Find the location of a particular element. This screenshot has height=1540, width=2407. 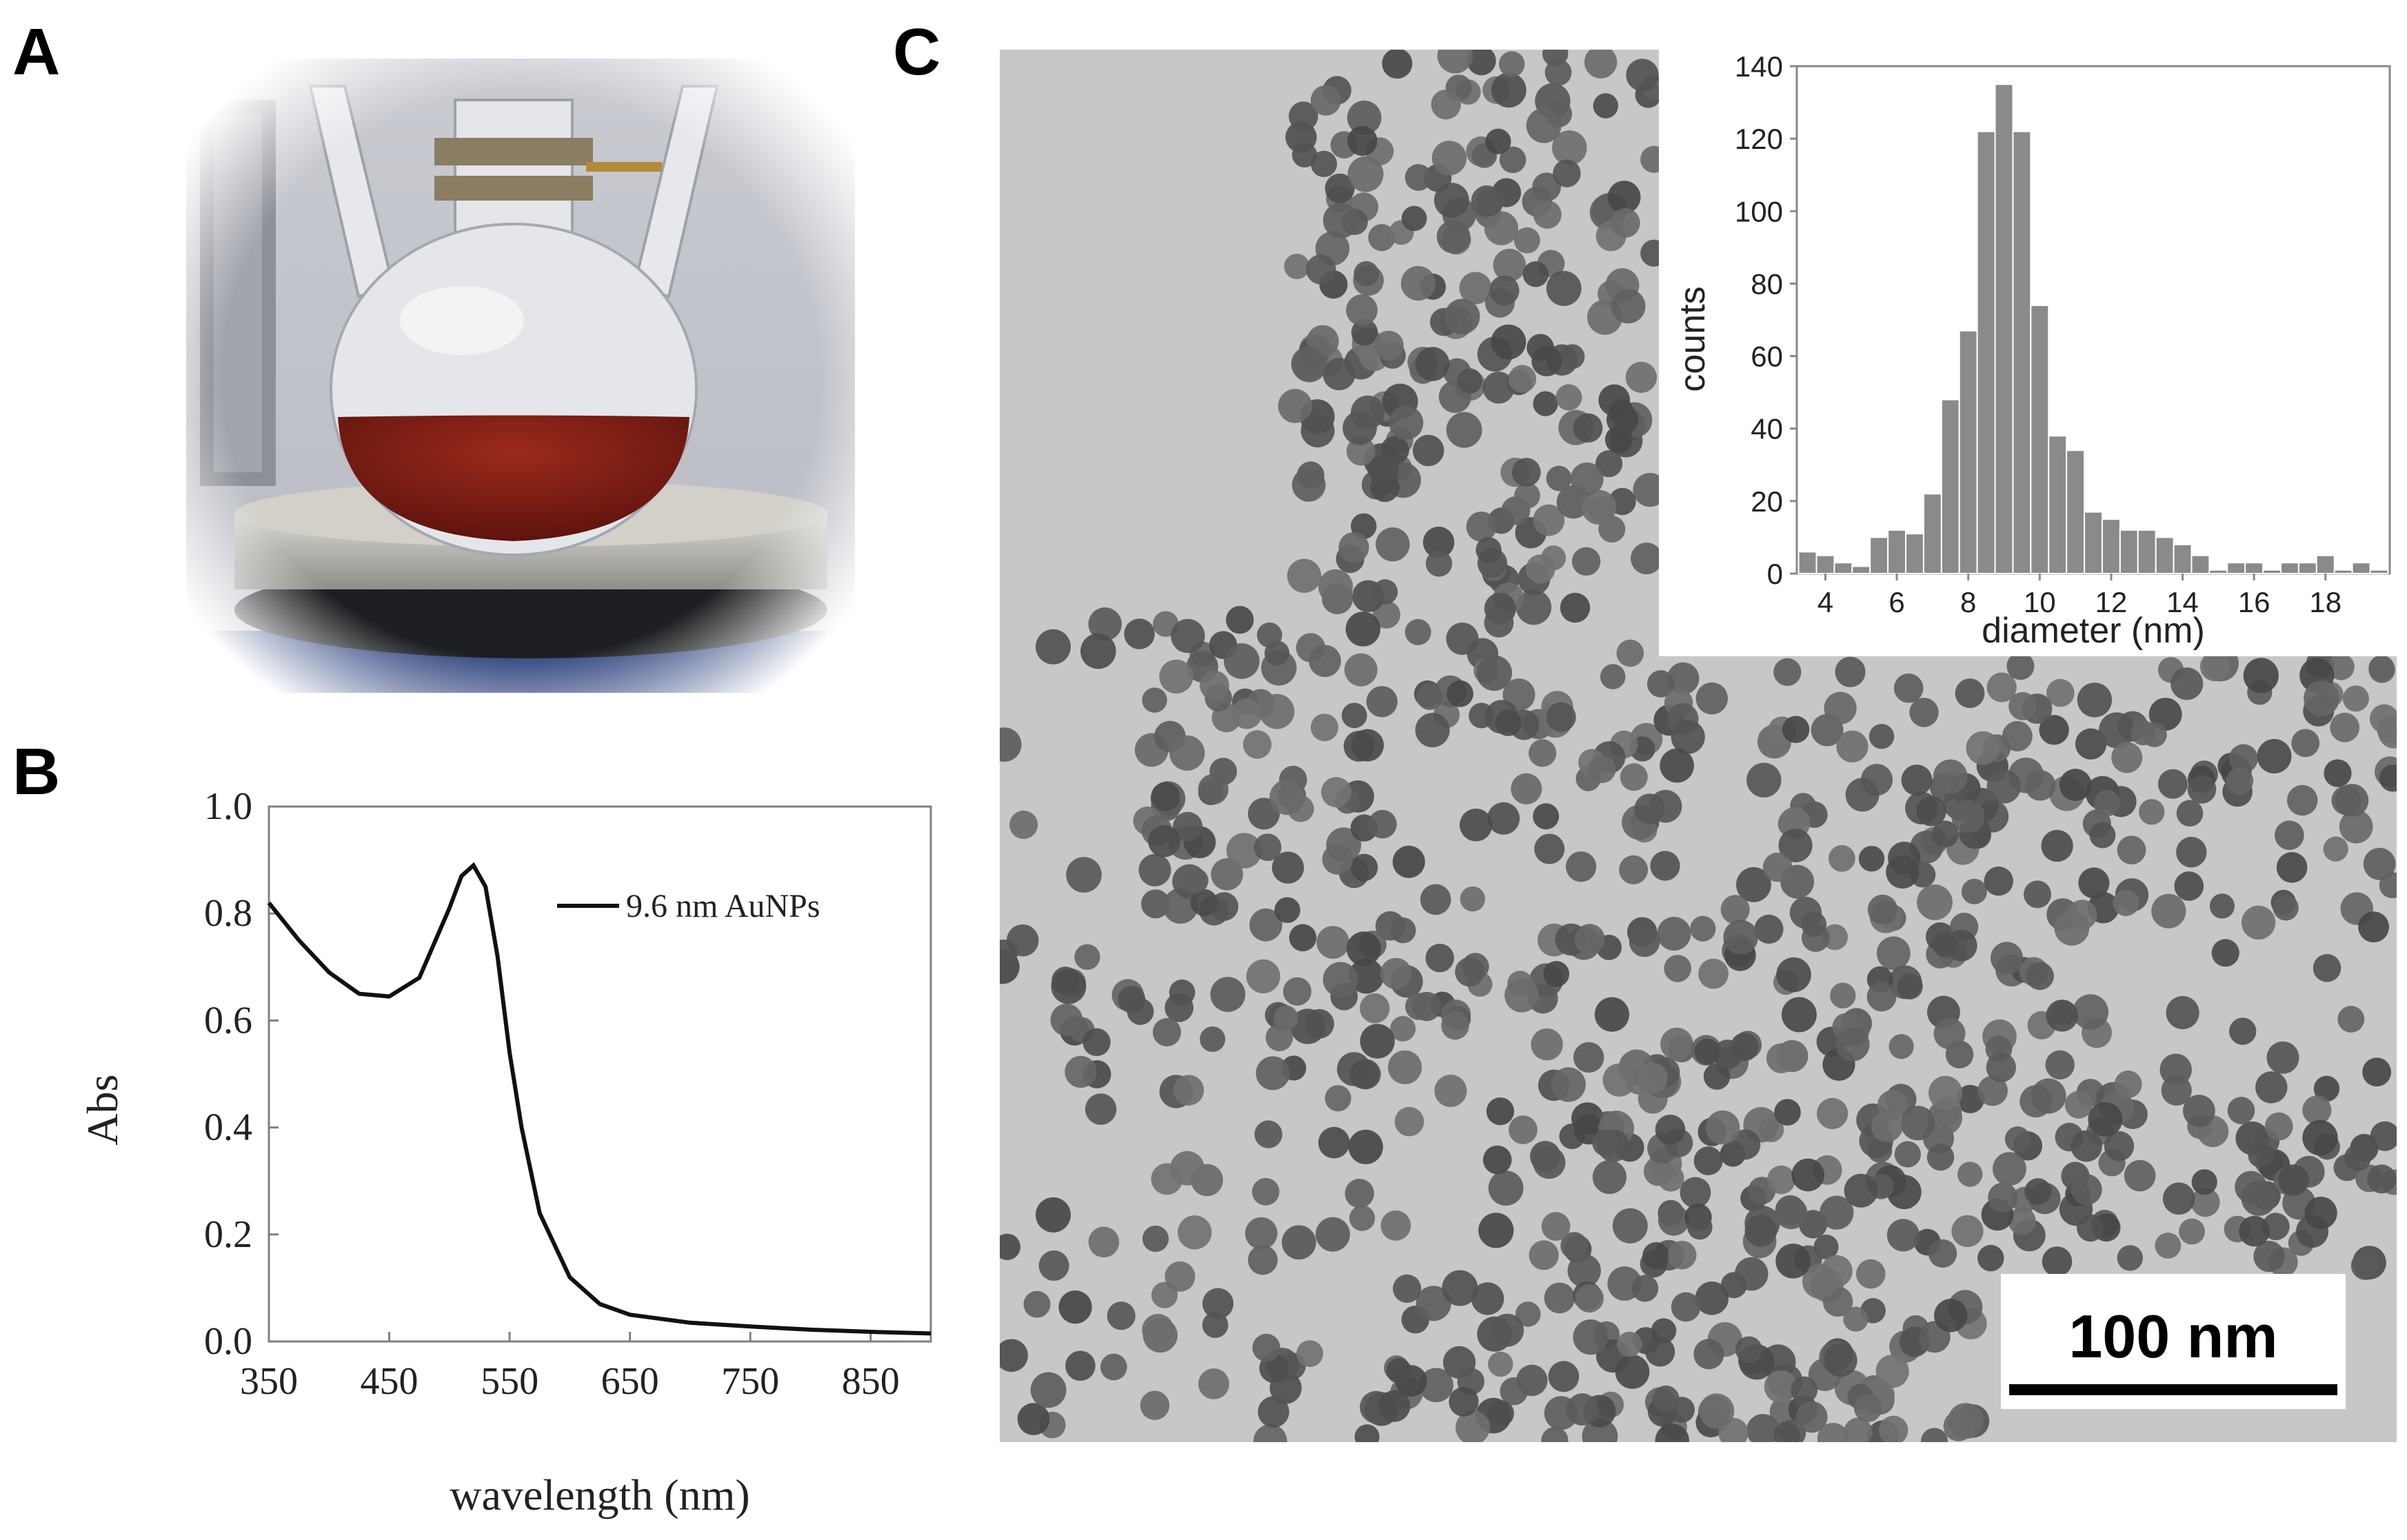

hist-y-tick-label: 0 is located at coordinates (1775, 574).